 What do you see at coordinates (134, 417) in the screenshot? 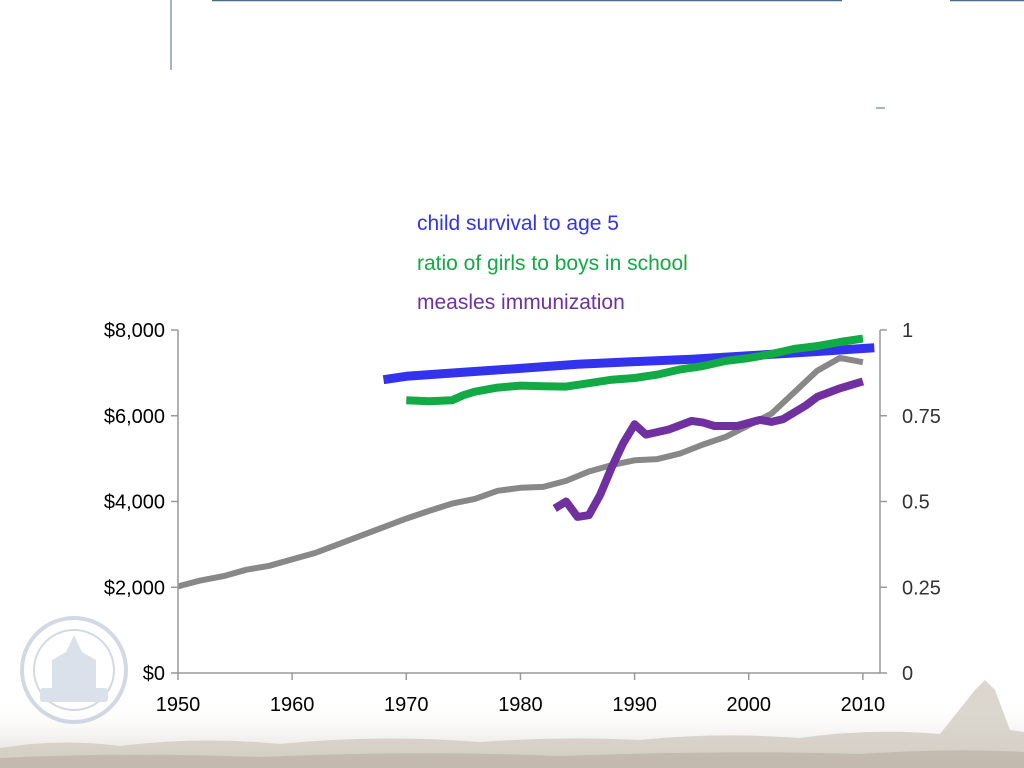
I see `left-tick-label: $6,000` at bounding box center [134, 417].